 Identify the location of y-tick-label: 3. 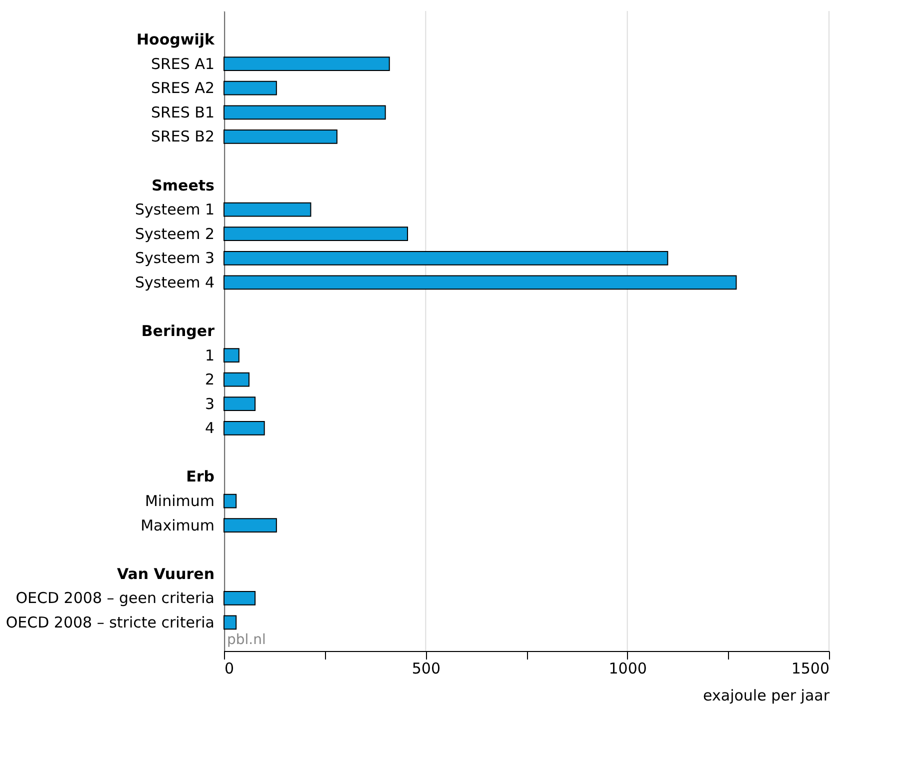
(209, 403).